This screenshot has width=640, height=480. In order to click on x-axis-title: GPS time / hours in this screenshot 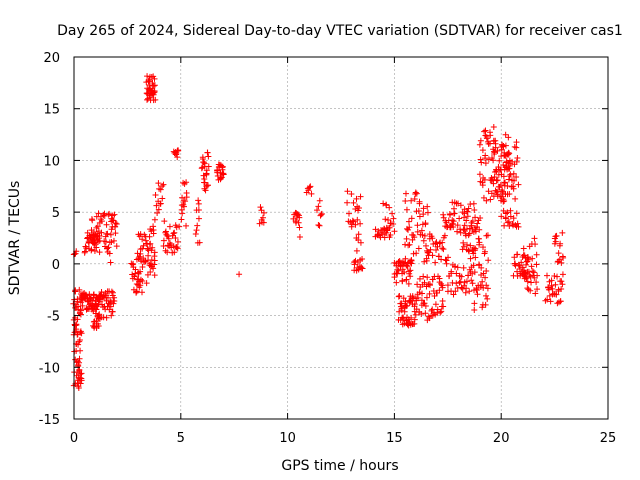, I will do `click(339, 466)`.